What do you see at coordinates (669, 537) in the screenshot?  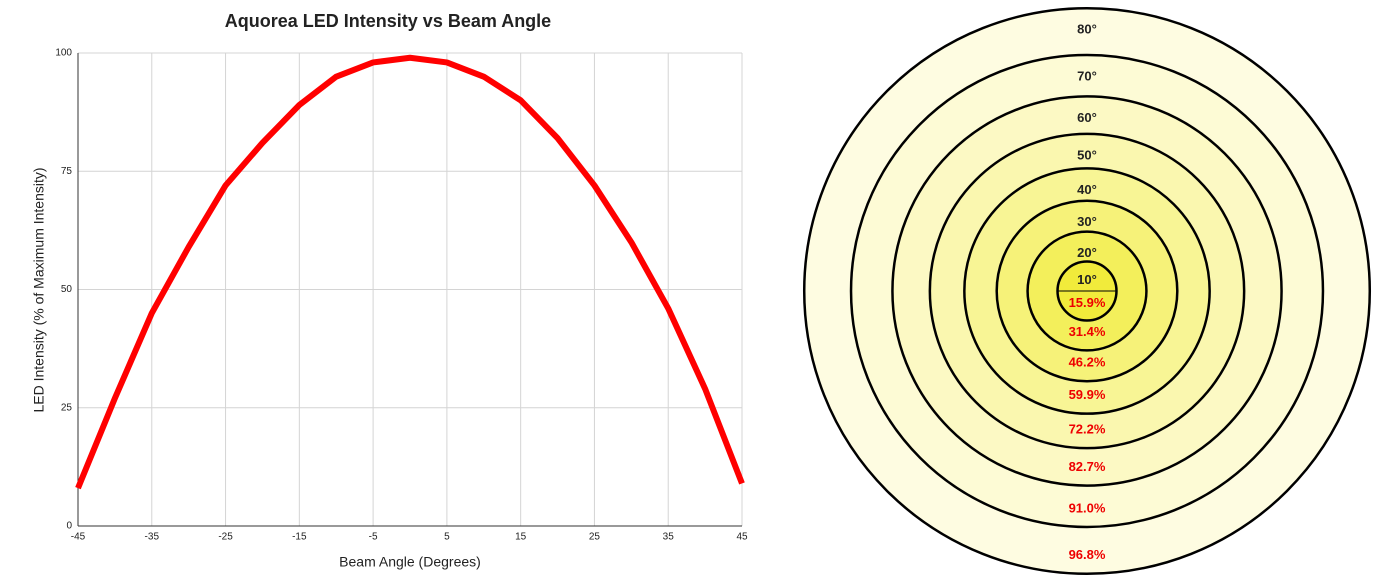 I see `x-tick-label: 35` at bounding box center [669, 537].